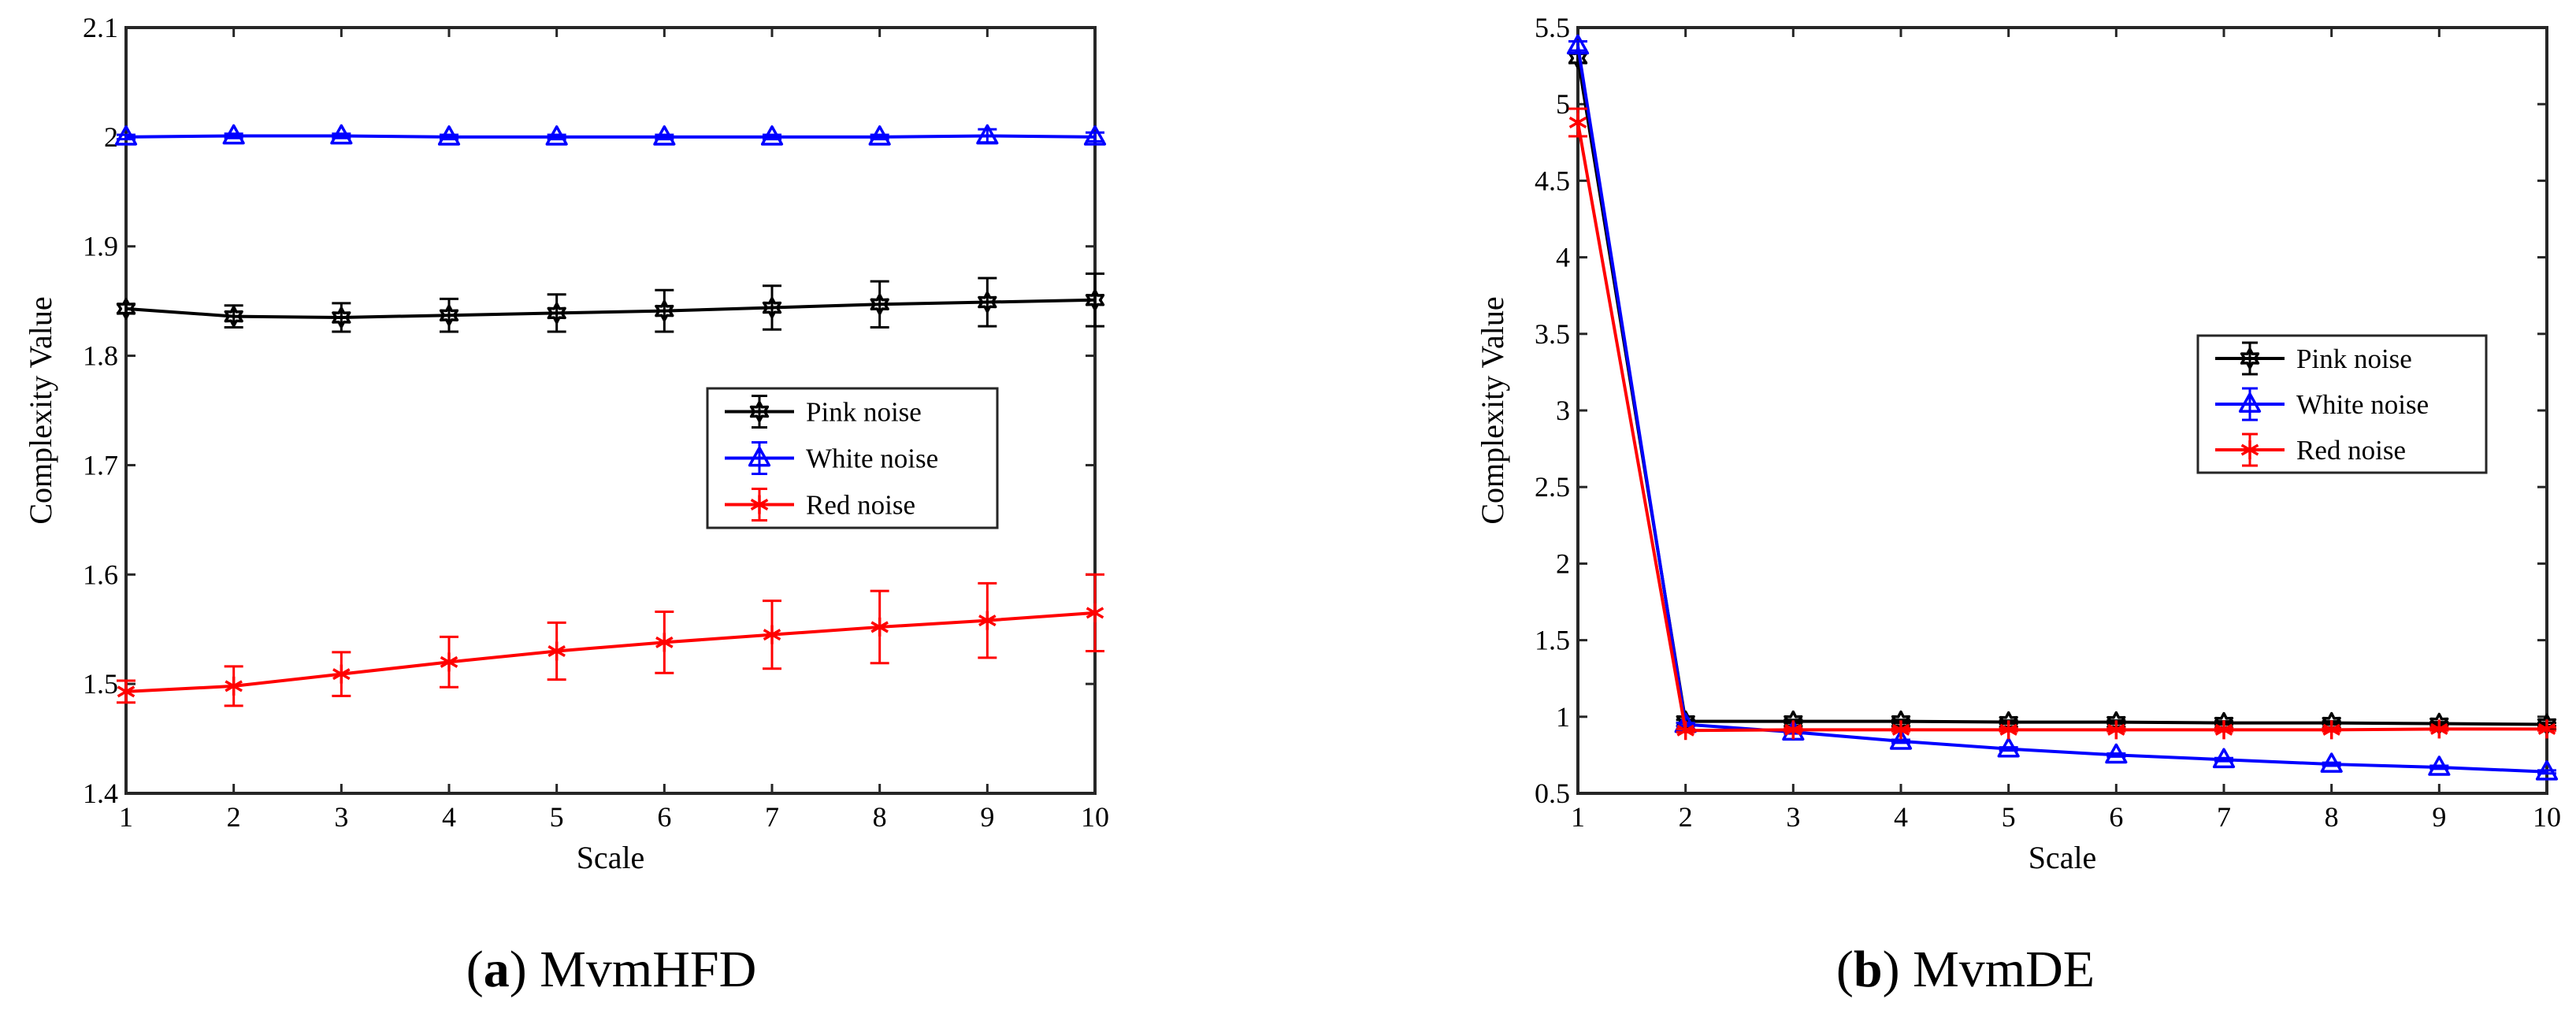 This screenshot has width=2576, height=1021. I want to click on panel-a-ytick-label: 1.9, so click(100, 247).